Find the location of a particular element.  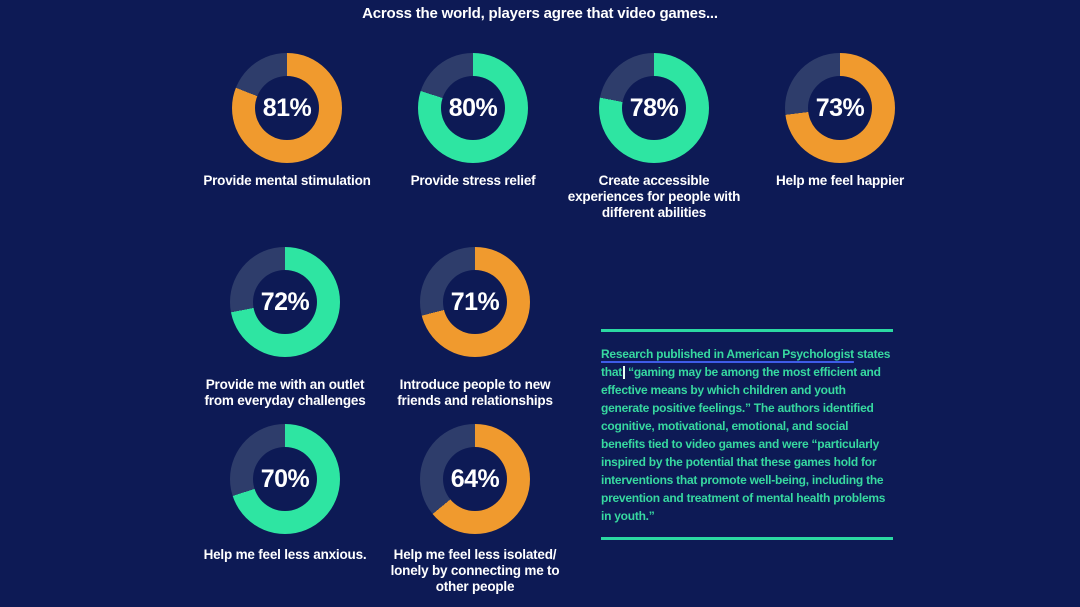

donut-ring: 64% is located at coordinates (475, 479).